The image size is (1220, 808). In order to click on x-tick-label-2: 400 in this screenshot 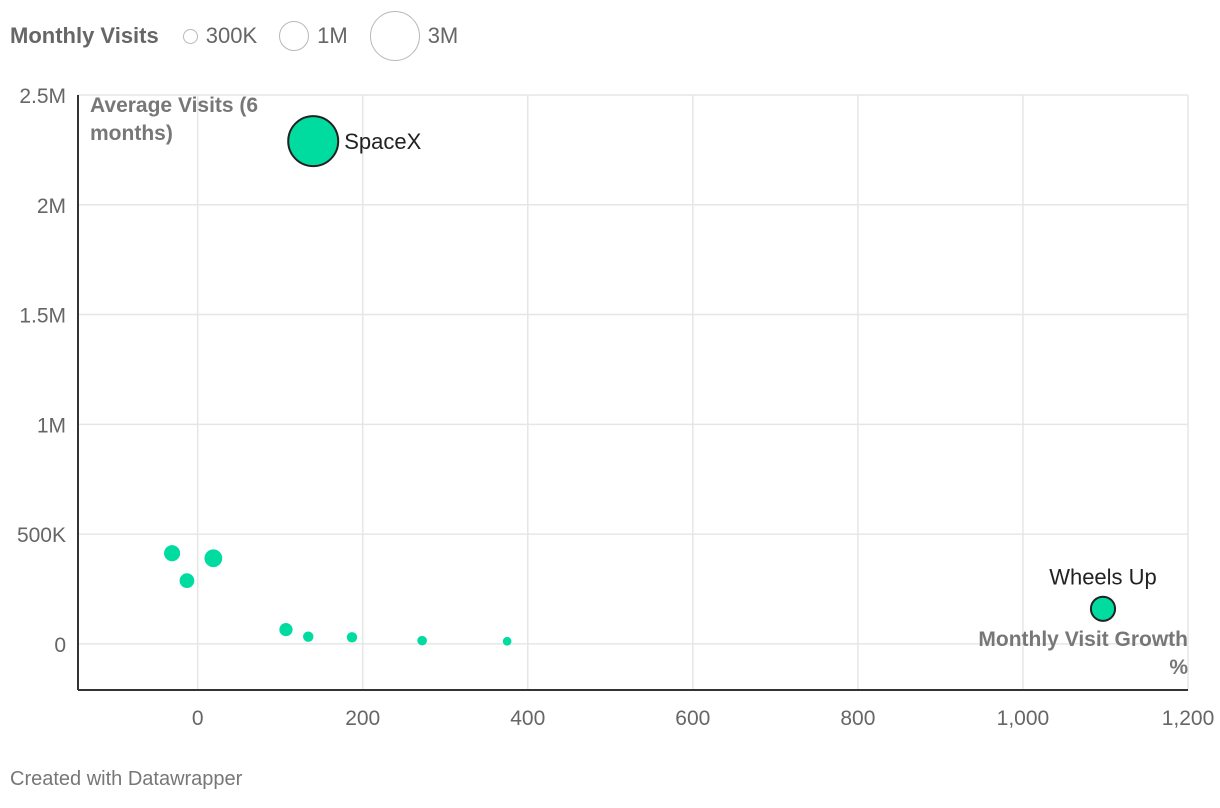, I will do `click(527, 718)`.